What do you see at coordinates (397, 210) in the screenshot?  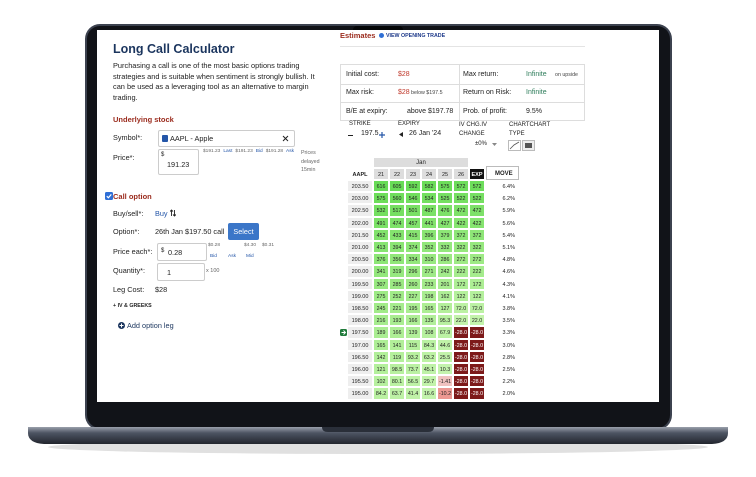 I see `heat-cell: 517` at bounding box center [397, 210].